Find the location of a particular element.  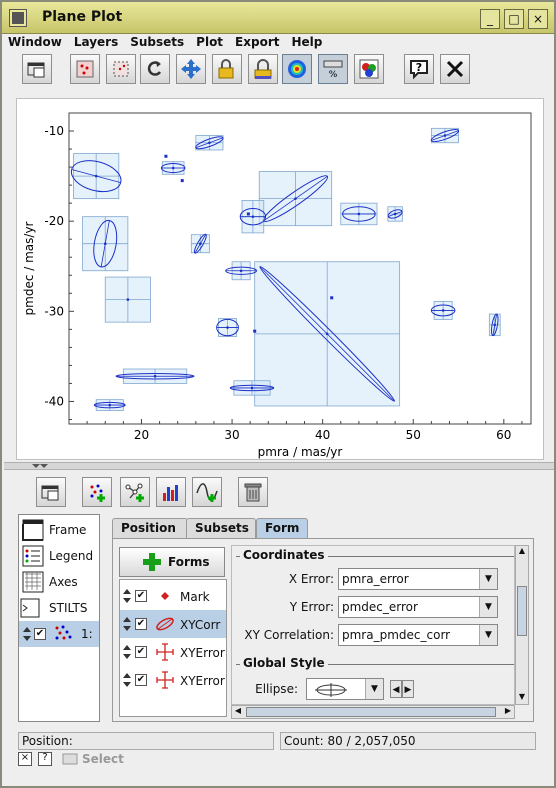

help-icon: ? is located at coordinates (419, 69).